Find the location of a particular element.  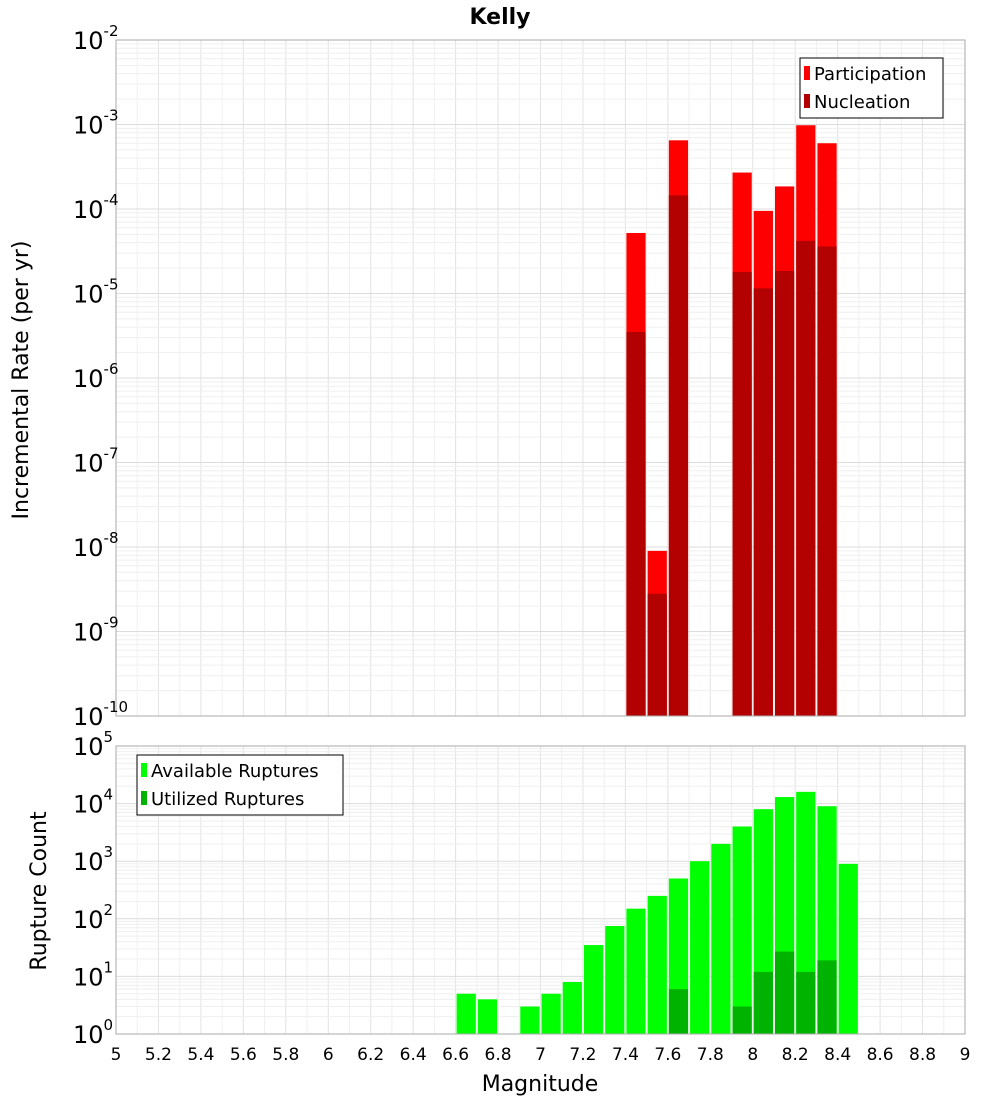

count-y-tick-label: 10⁰ is located at coordinates (93, 1032).